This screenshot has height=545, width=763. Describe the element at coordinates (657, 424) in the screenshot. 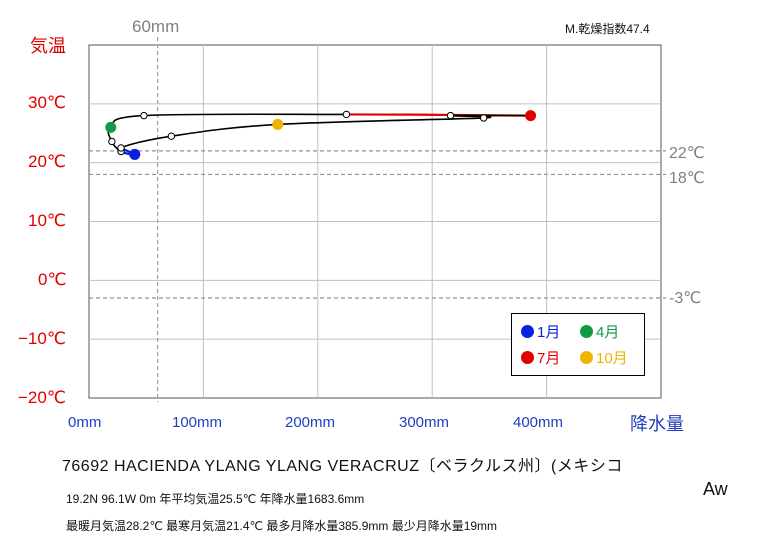

I see `x-axis-title: 降水量` at that location.